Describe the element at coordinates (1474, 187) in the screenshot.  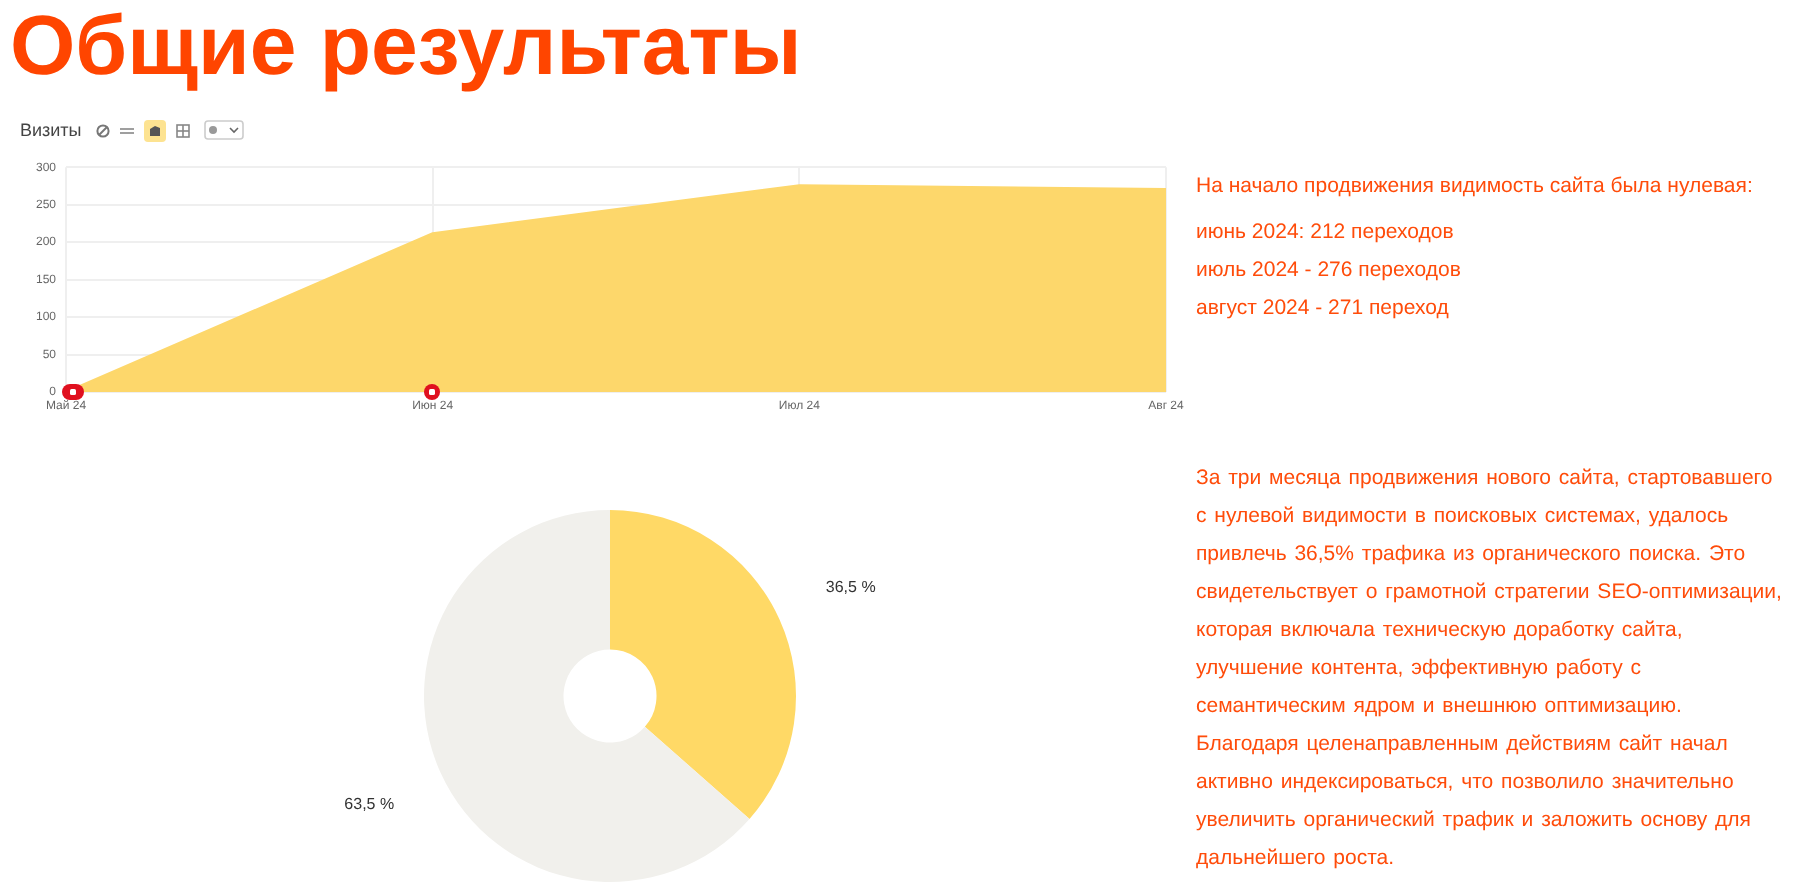
I see `text: На начало продвижения видимость сайта была нулевая:` at that location.